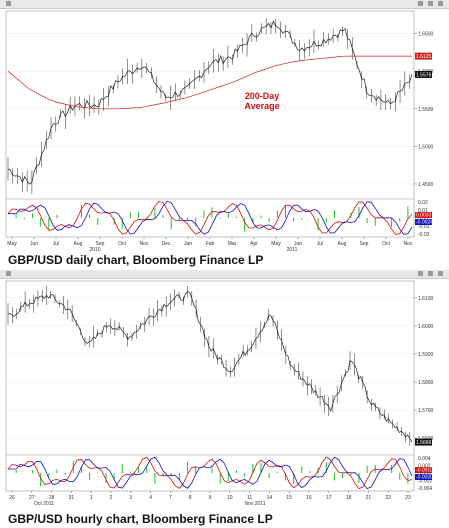  What do you see at coordinates (150, 498) in the screenshot?
I see `x-tick-label: 4` at bounding box center [150, 498].